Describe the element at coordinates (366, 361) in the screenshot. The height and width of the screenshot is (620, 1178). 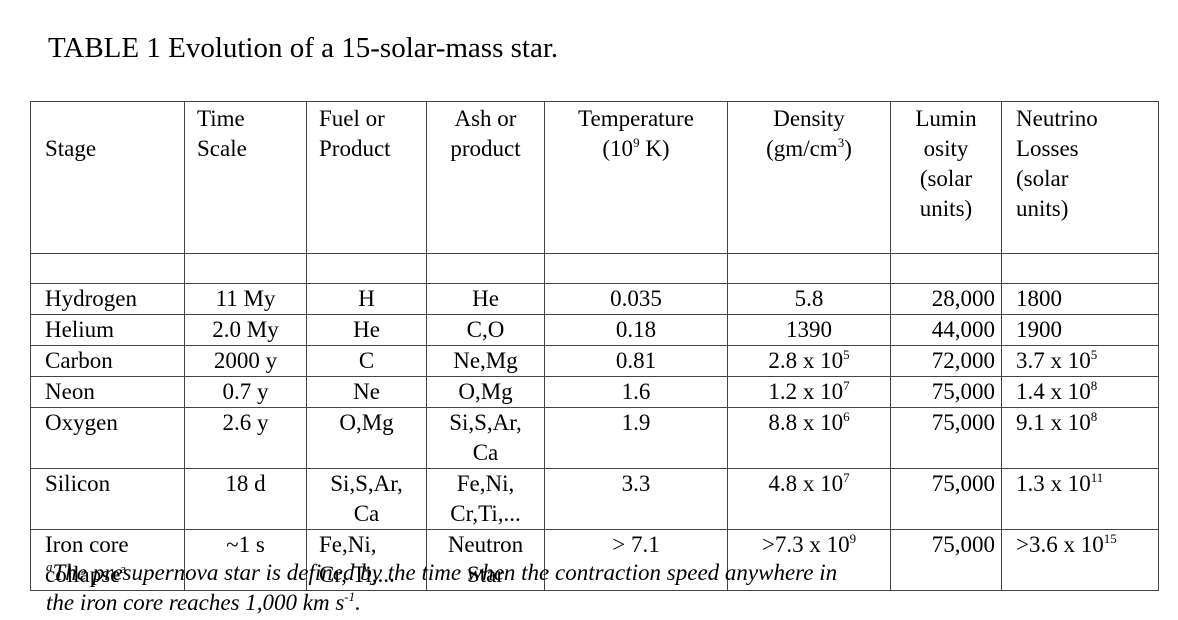
I see `fuel-cell: C` at that location.